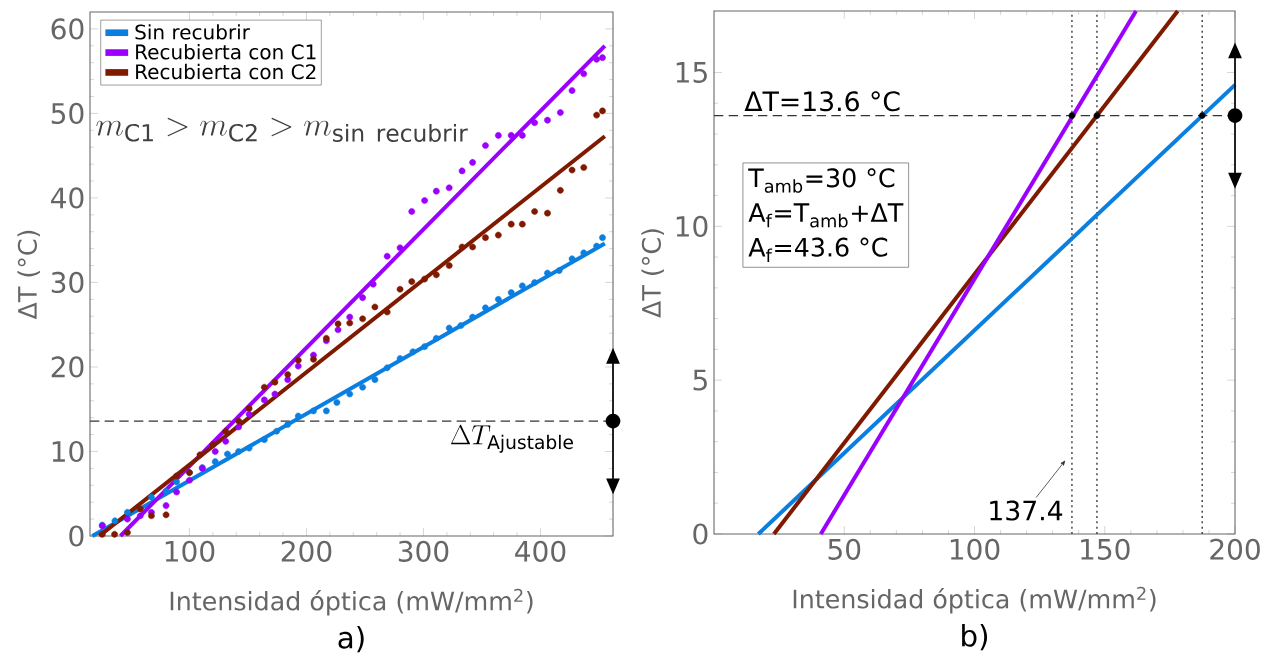 The width and height of the screenshot is (1270, 671). I want to click on annotation: T$_{amb}$=30 °C, so click(821, 180).